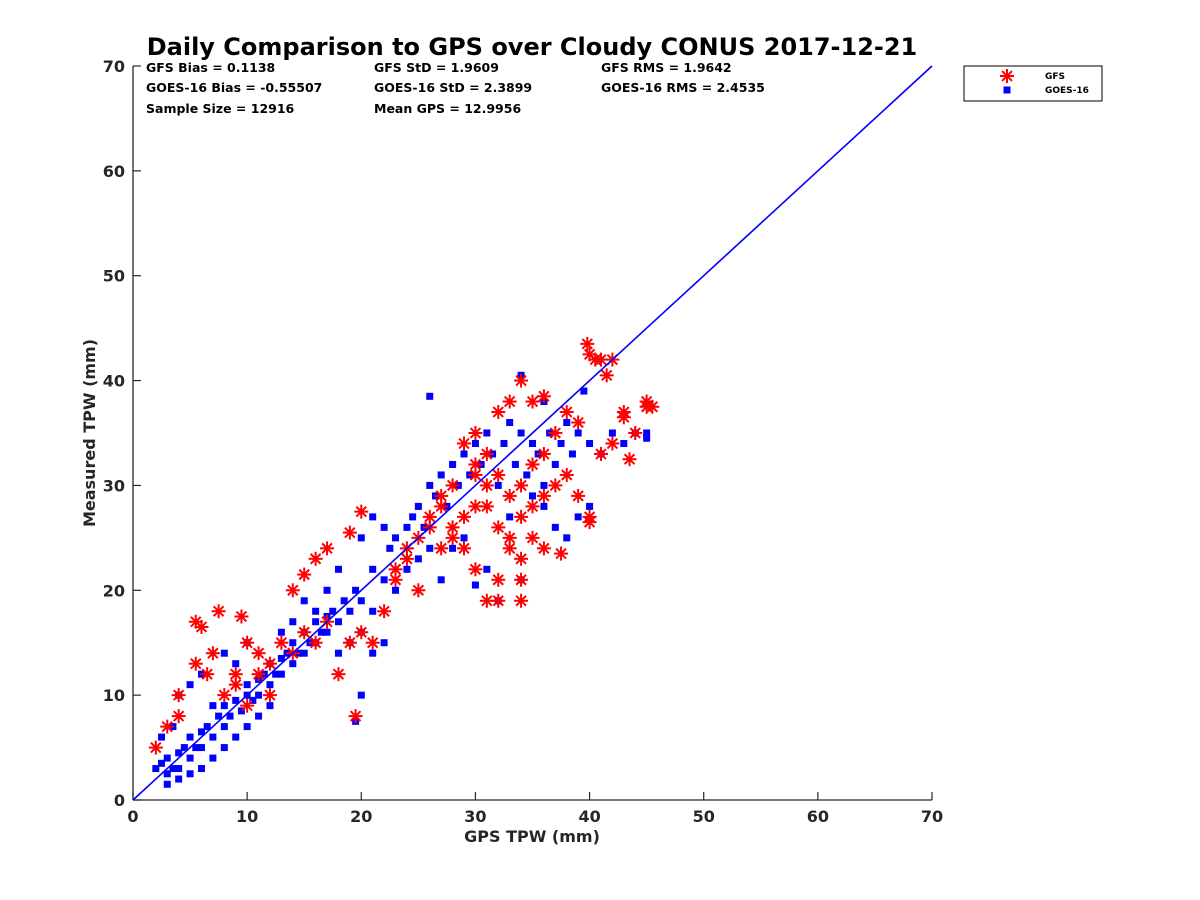 The height and width of the screenshot is (900, 1200). What do you see at coordinates (453, 87) in the screenshot?
I see `stat-goes-std: GOES-16 StD = 2.3899` at bounding box center [453, 87].